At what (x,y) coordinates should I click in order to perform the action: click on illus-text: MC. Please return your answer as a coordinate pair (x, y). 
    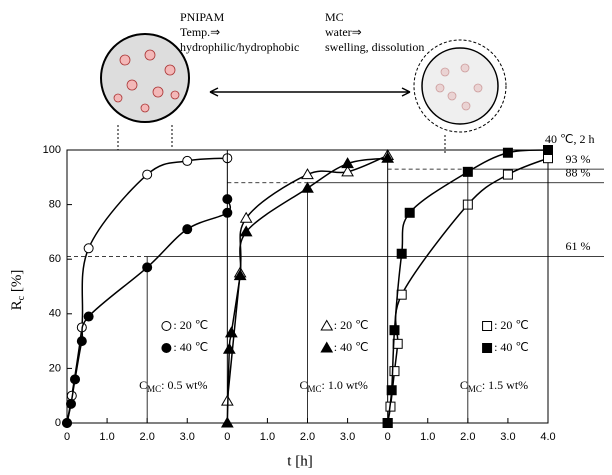
    Looking at the image, I should click on (334, 17).